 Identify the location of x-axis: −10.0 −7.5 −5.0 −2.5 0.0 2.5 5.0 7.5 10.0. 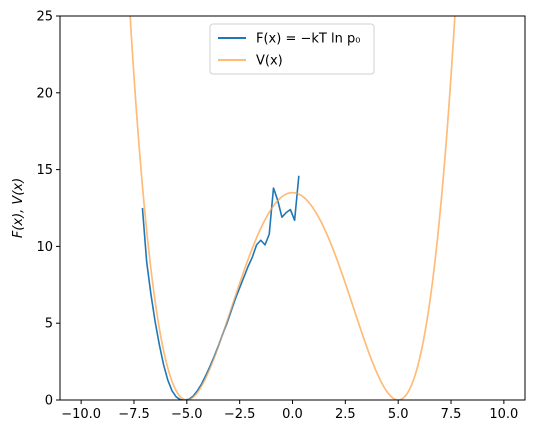
(289, 411).